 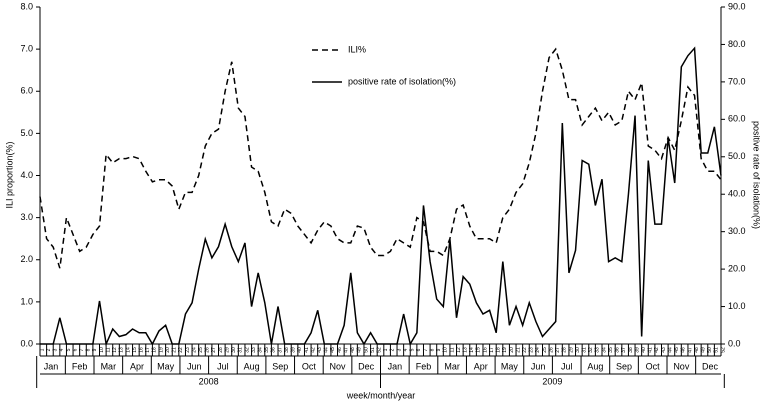 I want to click on month-label: Sep, so click(x=624, y=366).